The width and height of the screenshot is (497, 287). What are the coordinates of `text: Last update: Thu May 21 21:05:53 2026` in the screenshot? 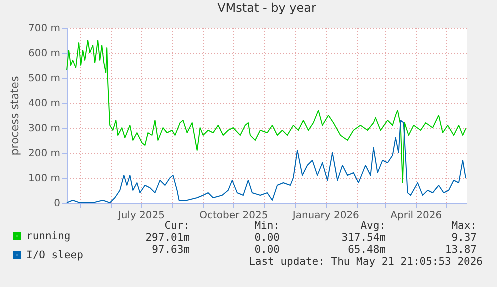 It's located at (366, 262).